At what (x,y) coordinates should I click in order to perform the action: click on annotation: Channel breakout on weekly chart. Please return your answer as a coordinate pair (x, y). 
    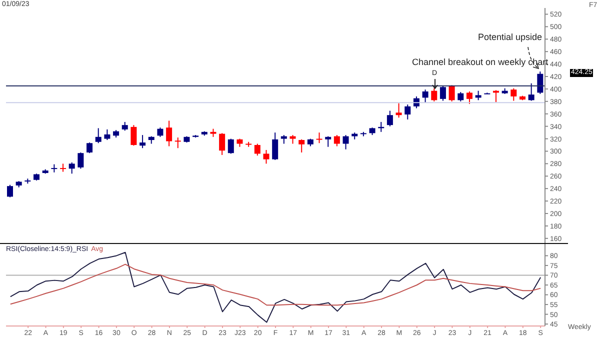
    Looking at the image, I should click on (480, 62).